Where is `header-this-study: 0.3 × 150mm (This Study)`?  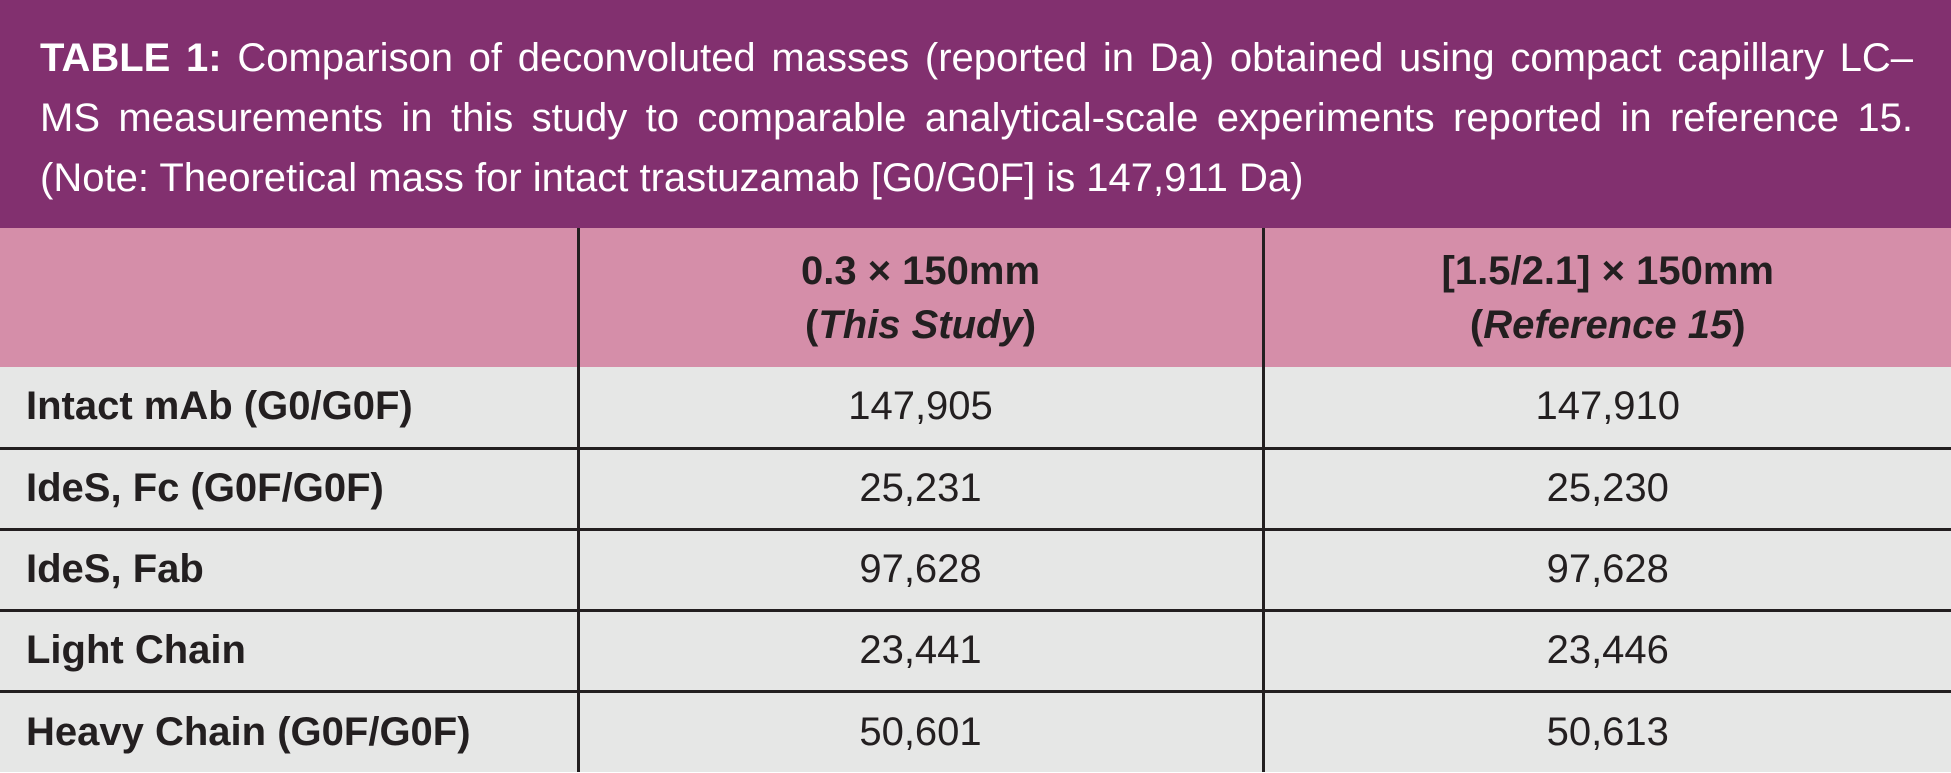 header-this-study: 0.3 × 150mm (This Study) is located at coordinates (919, 297).